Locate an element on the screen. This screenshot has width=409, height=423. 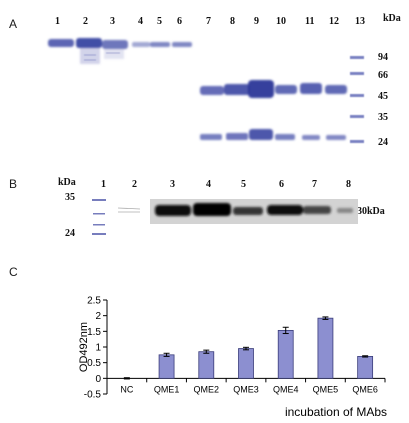
panel-c-letter: C is located at coordinates (13, 272).